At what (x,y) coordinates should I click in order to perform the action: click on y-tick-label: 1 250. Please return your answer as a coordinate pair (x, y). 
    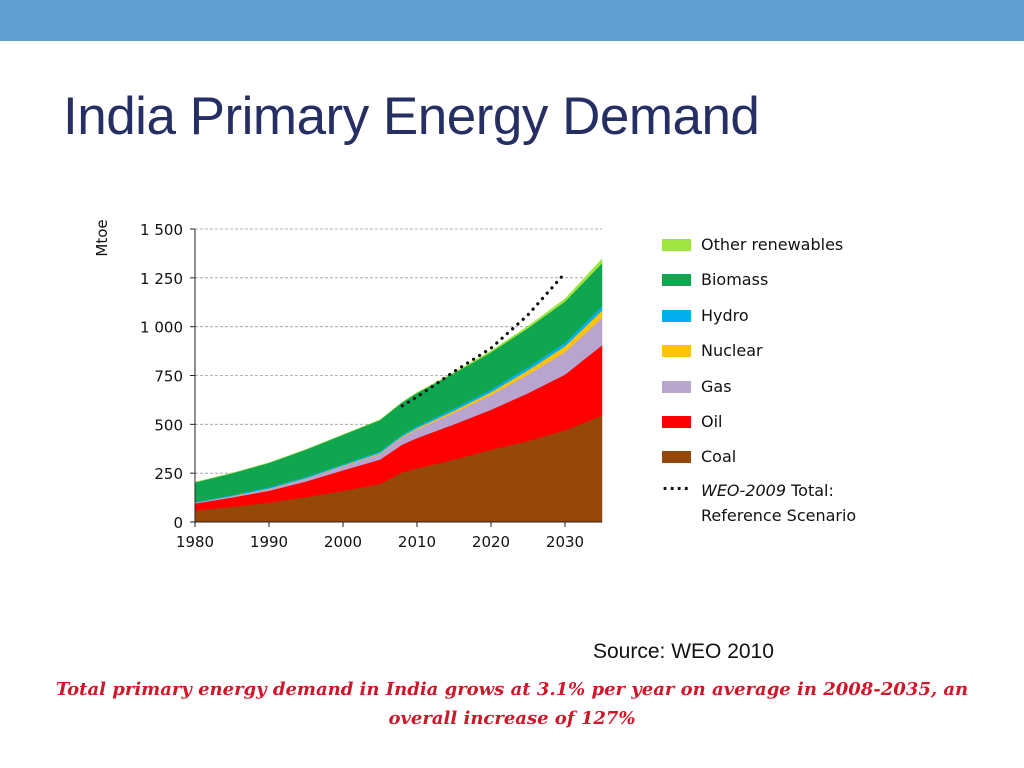
    Looking at the image, I should click on (161, 279).